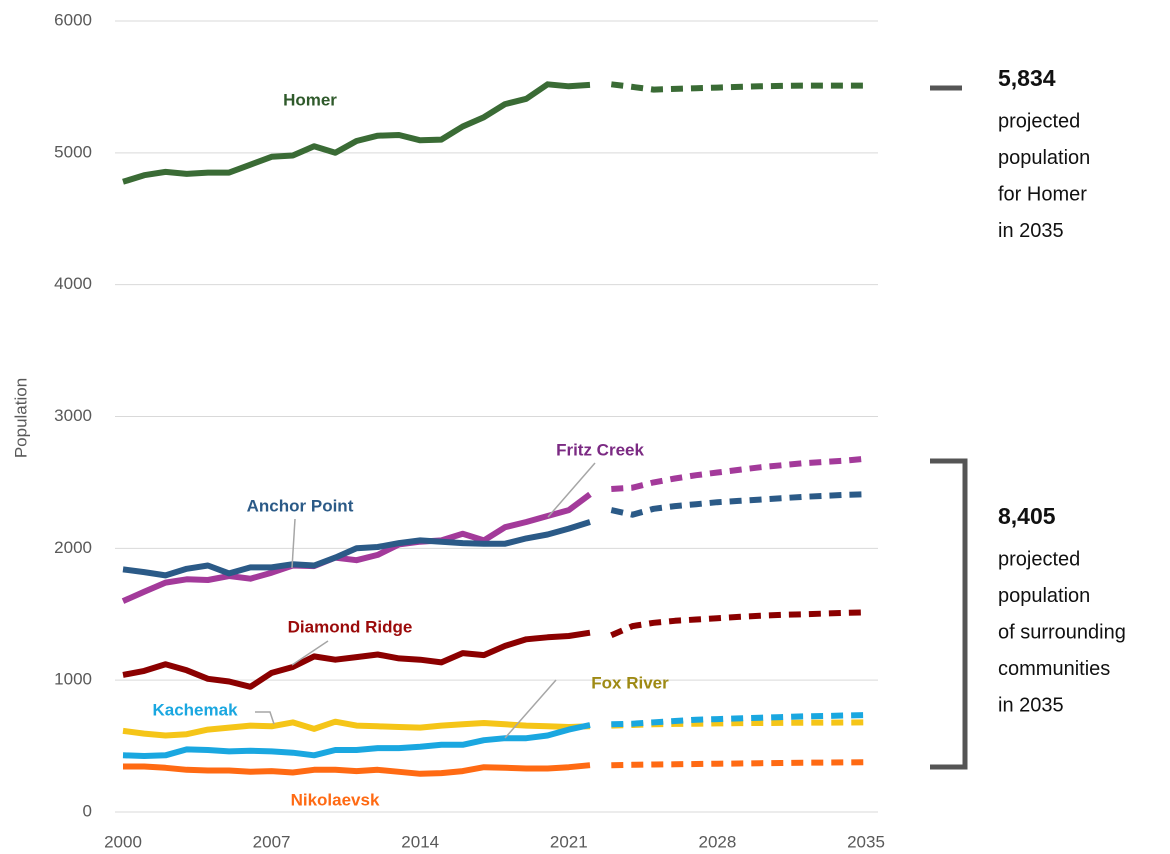 This screenshot has height=854, width=1170. Describe the element at coordinates (717, 841) in the screenshot. I see `x-tick-label: 2028` at that location.